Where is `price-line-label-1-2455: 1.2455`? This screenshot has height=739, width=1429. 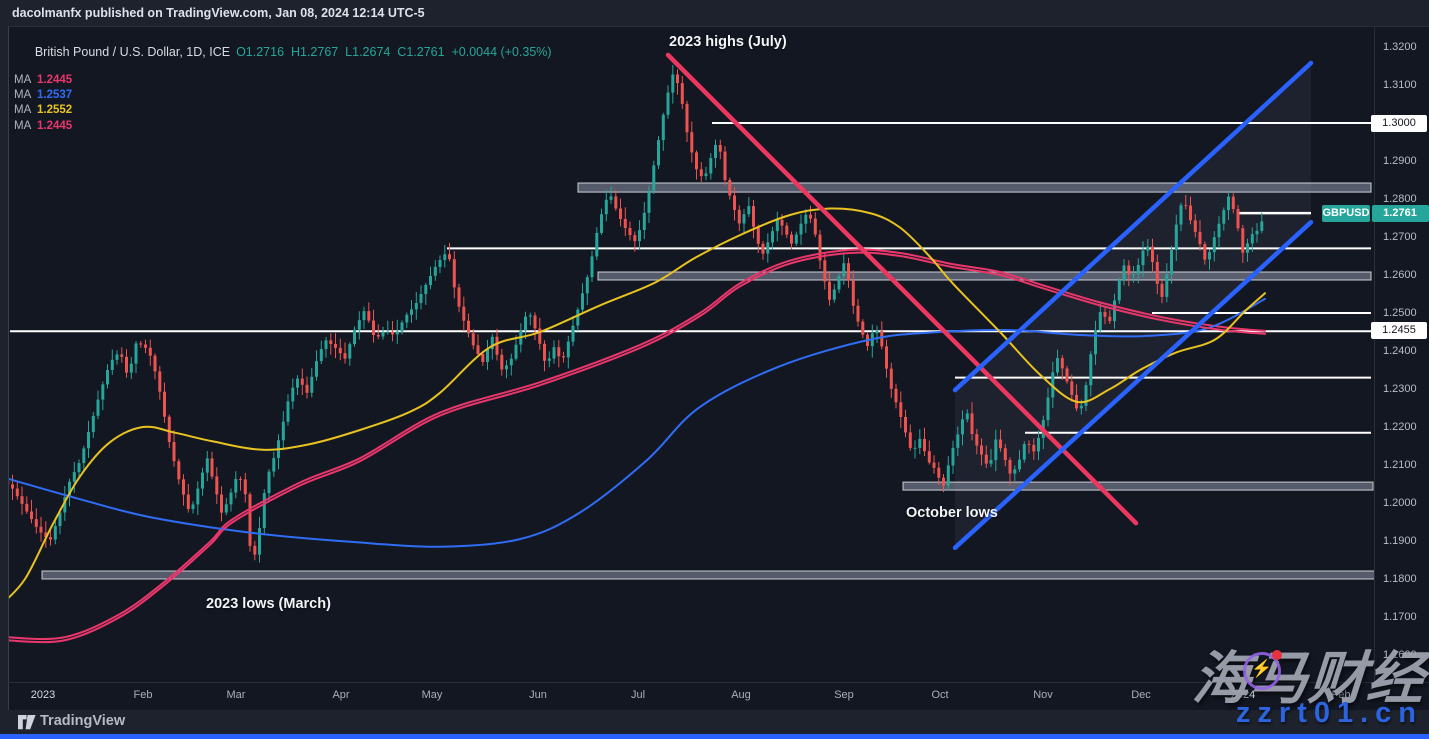
price-line-label-1-2455: 1.2455 is located at coordinates (1399, 330).